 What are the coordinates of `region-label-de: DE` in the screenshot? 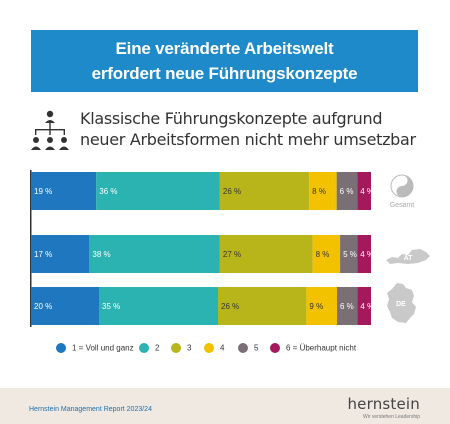 It's located at (401, 304).